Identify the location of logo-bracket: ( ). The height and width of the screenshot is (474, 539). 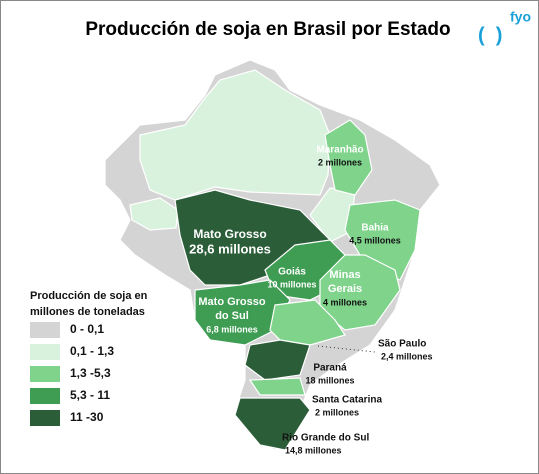
(490, 35).